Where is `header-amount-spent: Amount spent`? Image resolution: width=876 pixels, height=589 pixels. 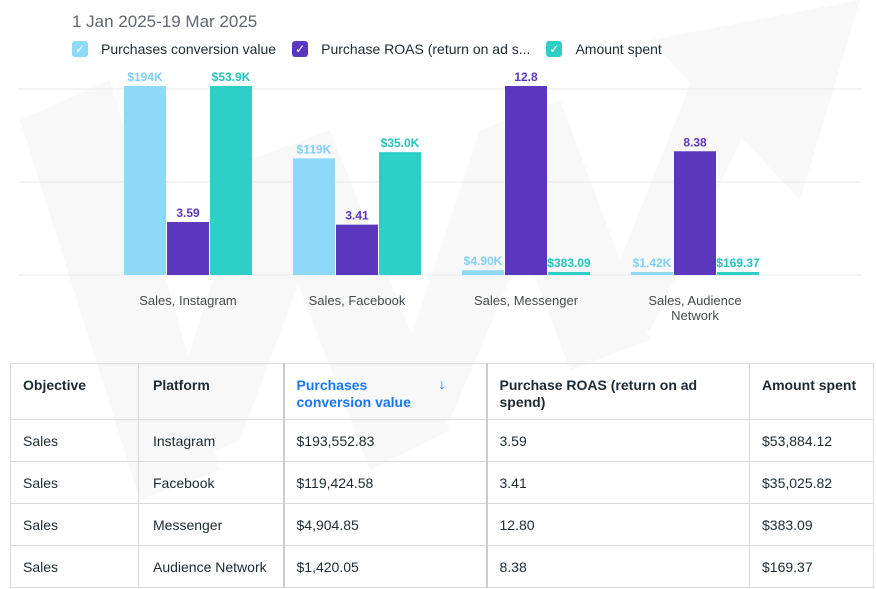 header-amount-spent: Amount spent is located at coordinates (811, 391).